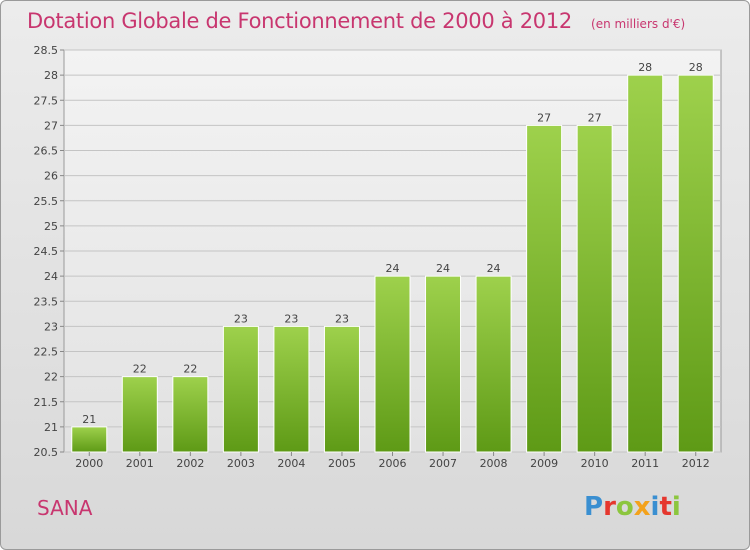 The width and height of the screenshot is (750, 550). I want to click on logo-letter: o, so click(624, 507).